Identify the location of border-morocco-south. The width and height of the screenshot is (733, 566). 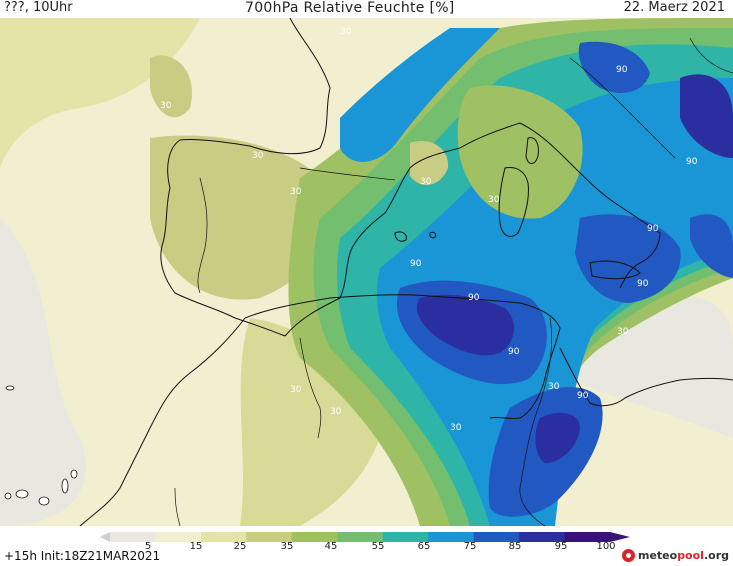
(177, 506).